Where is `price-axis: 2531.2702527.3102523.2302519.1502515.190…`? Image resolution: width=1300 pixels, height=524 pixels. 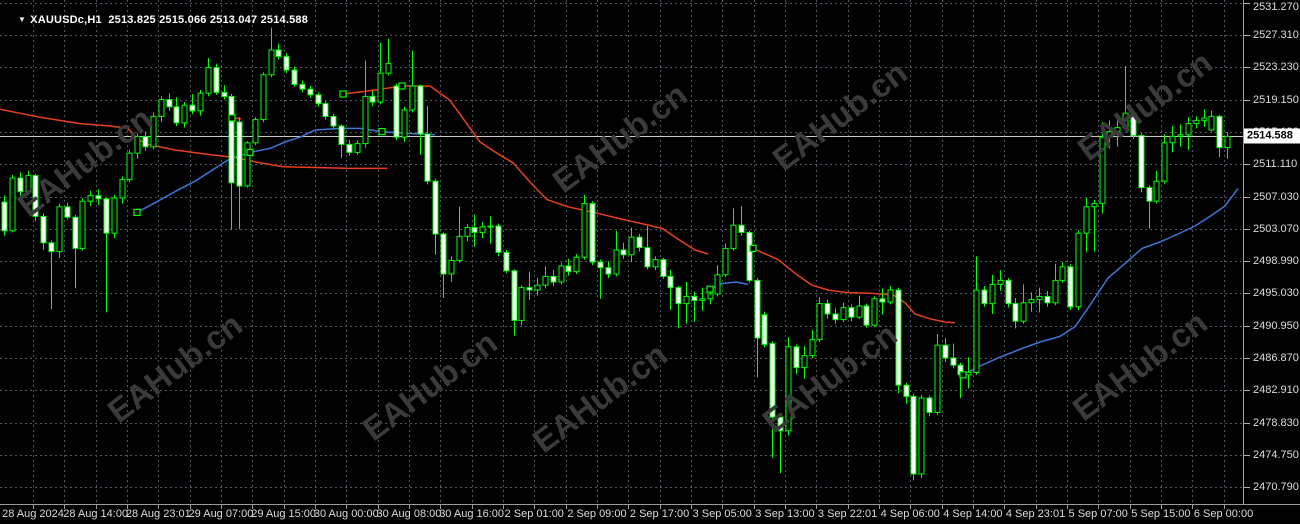
price-axis: 2531.2702527.3102523.2302519.1502515.190… is located at coordinates (1272, 252).